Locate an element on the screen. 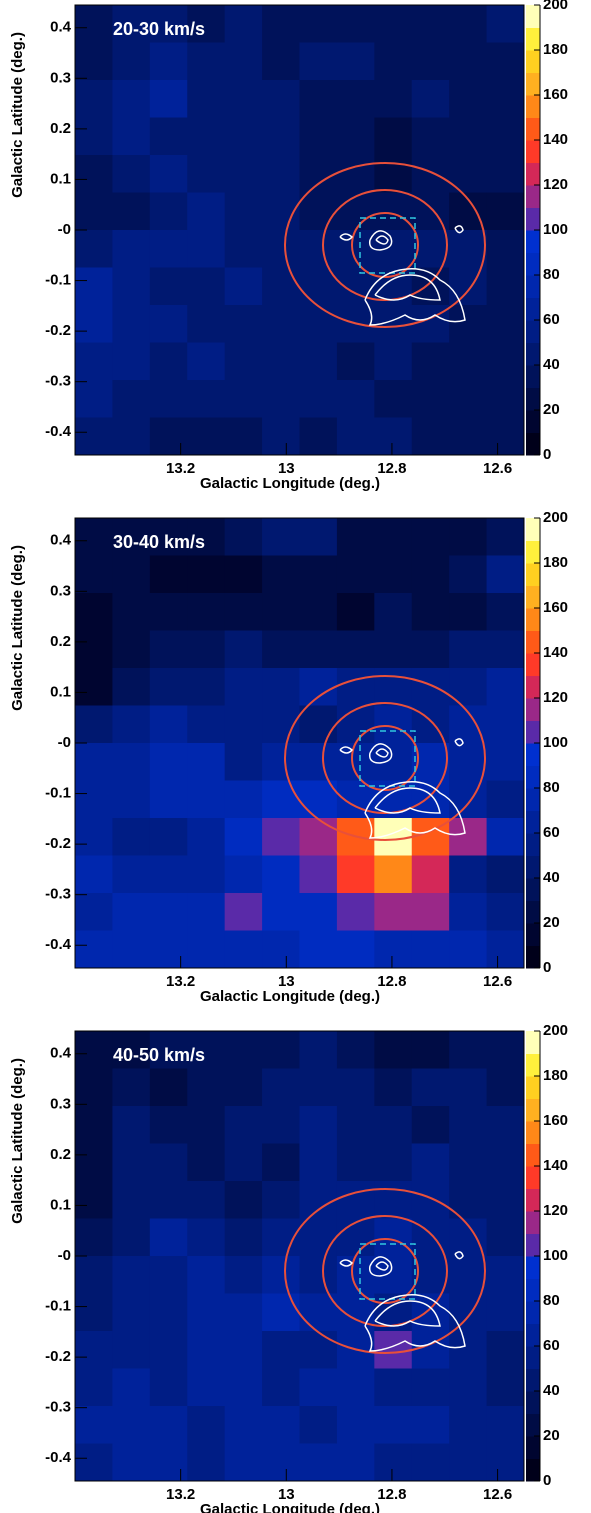 The width and height of the screenshot is (591, 1513). y-tick-label: 0.1 is located at coordinates (60, 178).